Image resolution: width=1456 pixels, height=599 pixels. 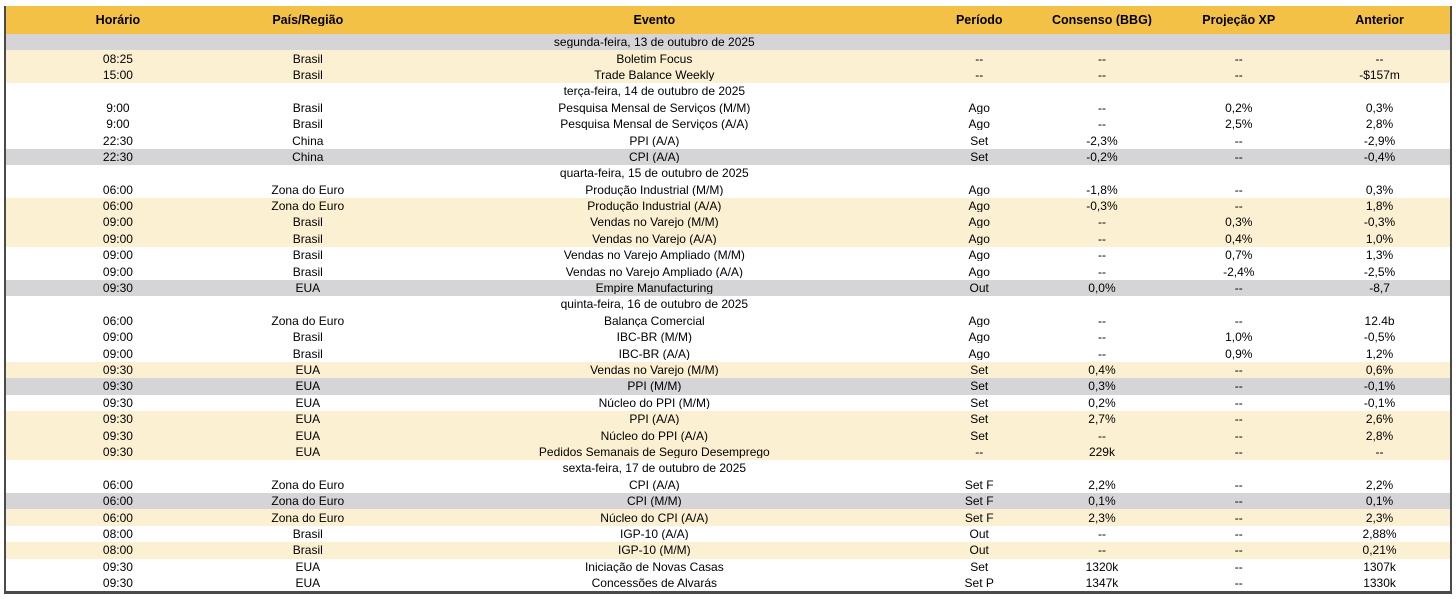 I want to click on cell-evento: Vendas no Varejo (M/M), so click(x=654, y=222).